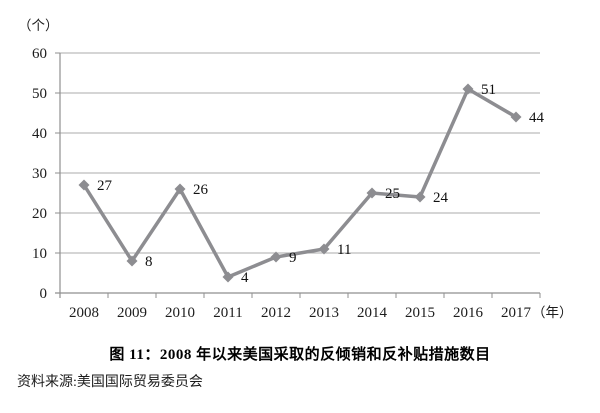 The height and width of the screenshot is (413, 600). Describe the element at coordinates (39, 174) in the screenshot. I see `y-tick-label: 30` at that location.